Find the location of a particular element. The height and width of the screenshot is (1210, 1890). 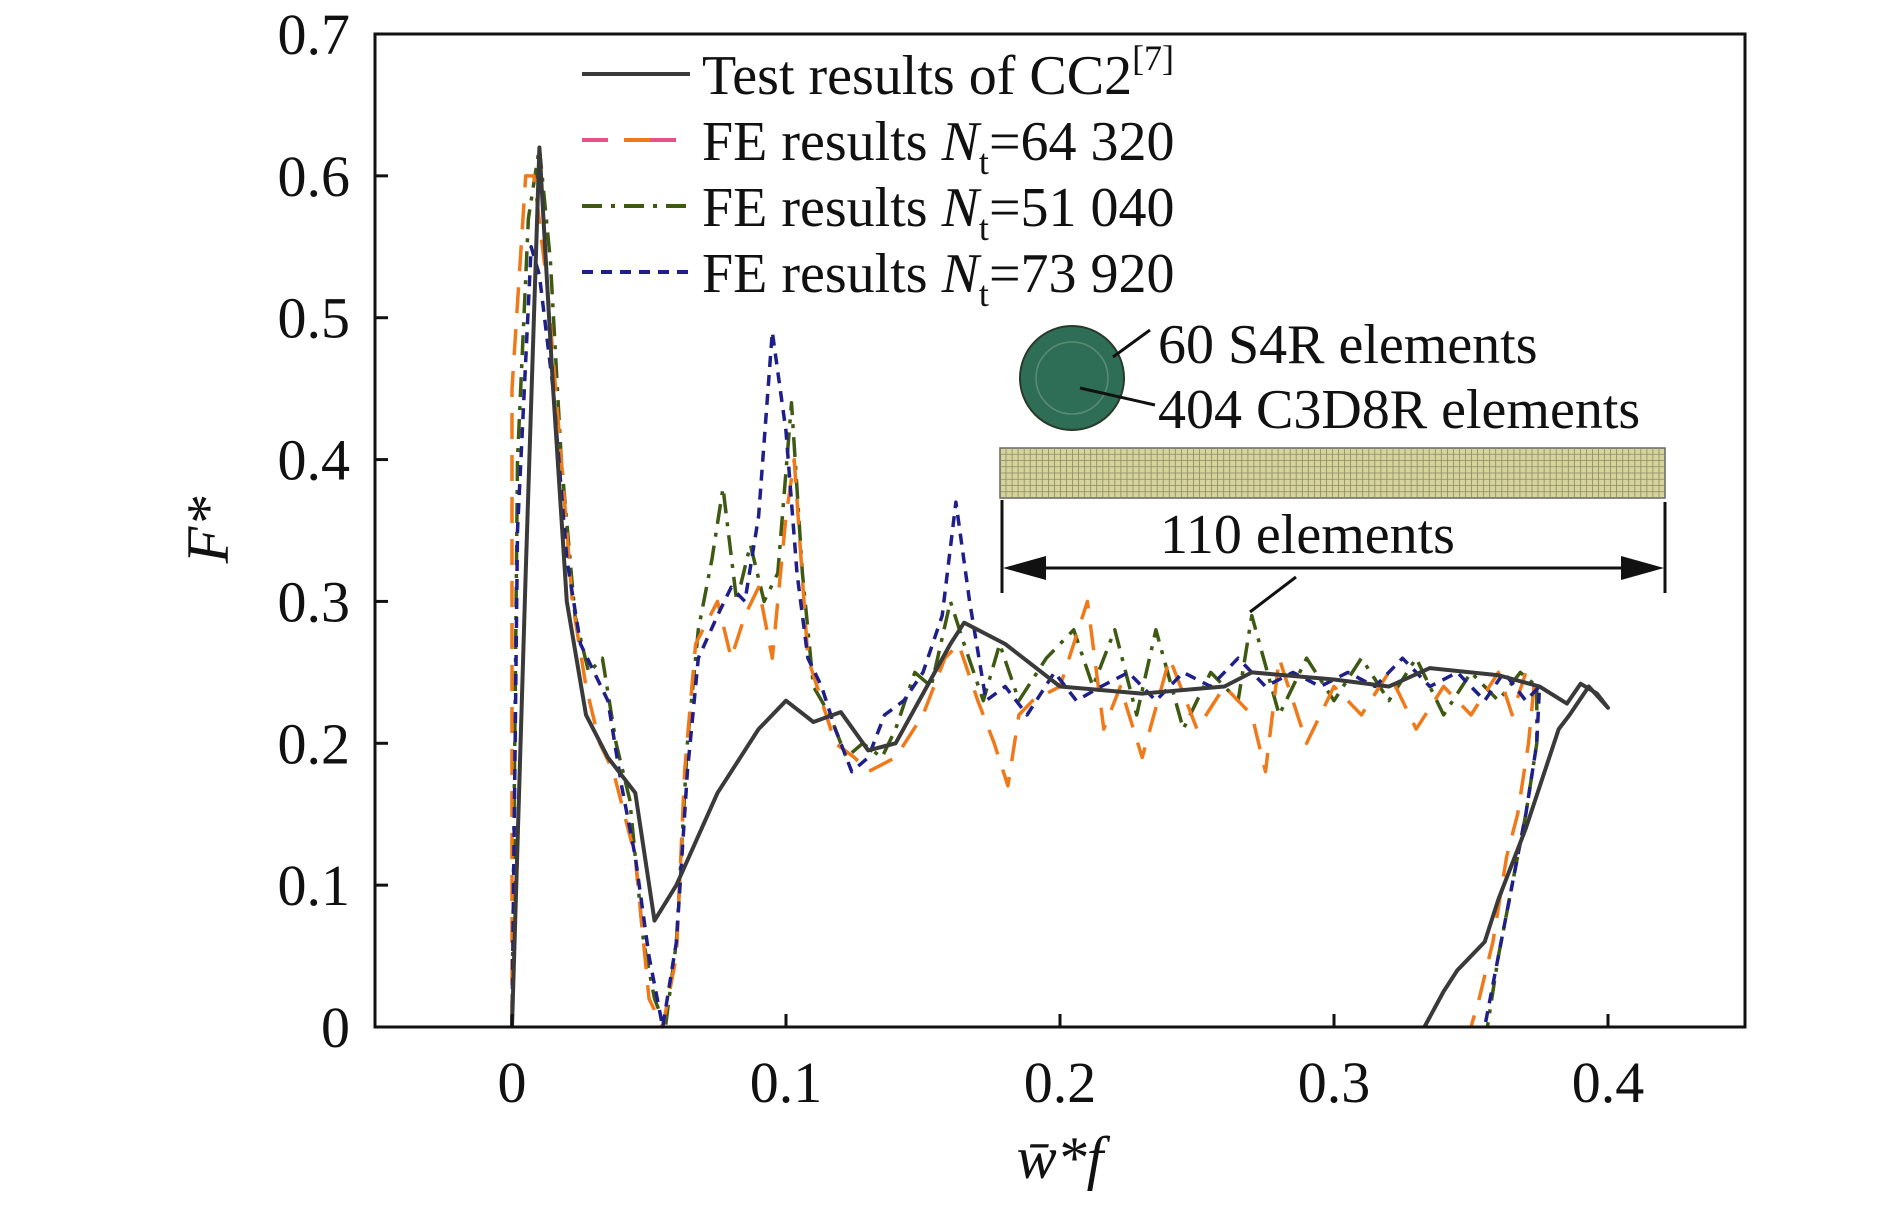

y-tick-label: 0.1 is located at coordinates (314, 885).